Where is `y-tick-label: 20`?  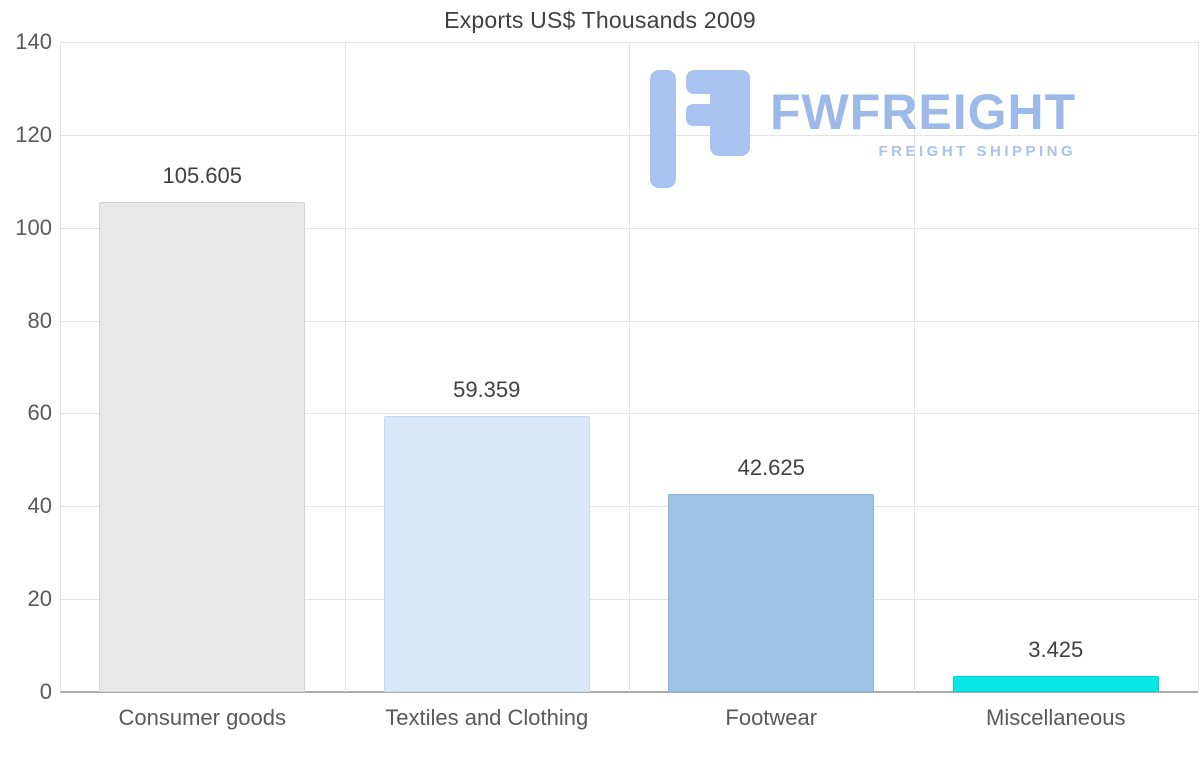
y-tick-label: 20 is located at coordinates (39, 599).